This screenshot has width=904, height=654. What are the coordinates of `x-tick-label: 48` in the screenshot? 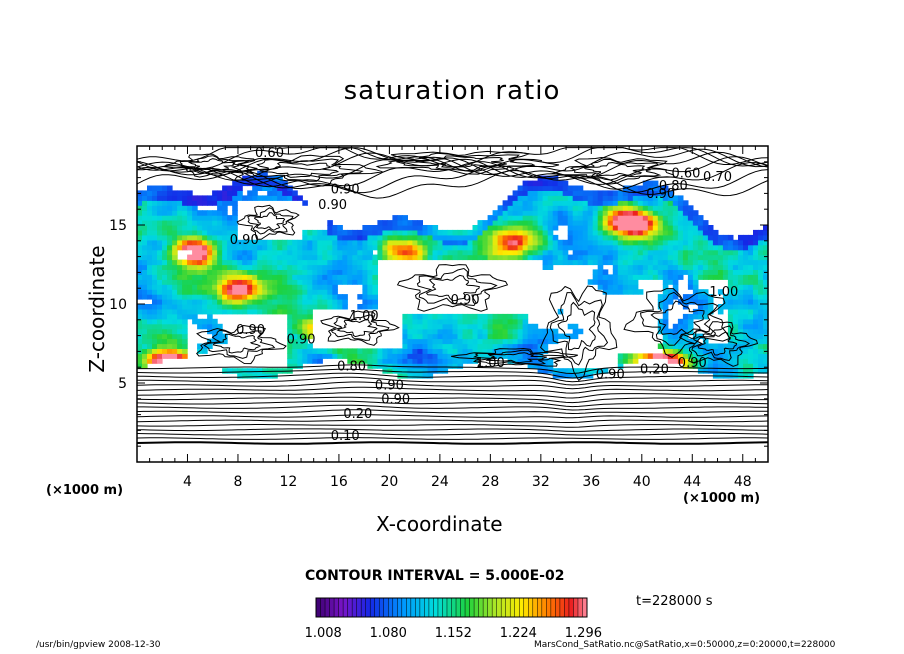 It's located at (743, 482).